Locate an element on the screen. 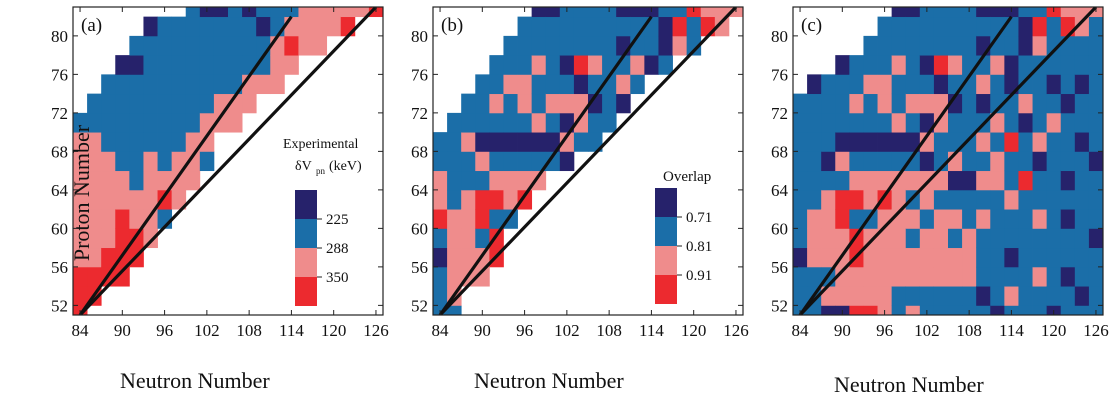 Image resolution: width=1118 pixels, height=406 pixels. legend-title: δV is located at coordinates (303, 166).